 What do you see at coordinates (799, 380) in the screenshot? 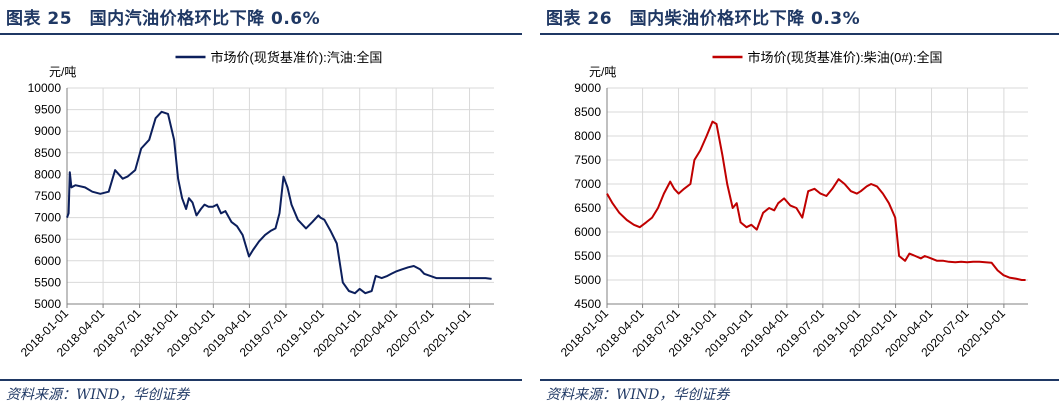
I see `source-rule-right` at bounding box center [799, 380].